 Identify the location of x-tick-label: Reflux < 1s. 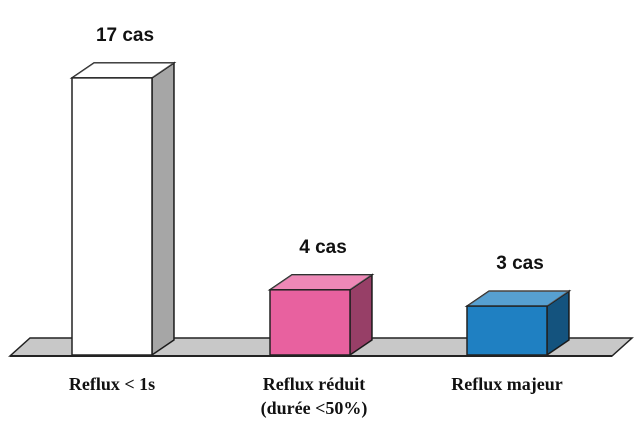
(112, 384).